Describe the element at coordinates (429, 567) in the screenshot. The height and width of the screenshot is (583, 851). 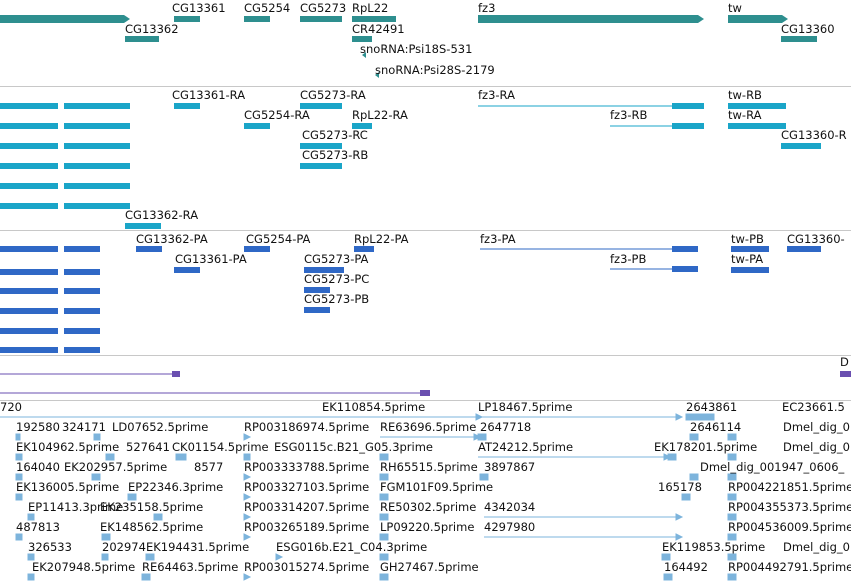
I see `est-label: GH27467.5prime` at that location.